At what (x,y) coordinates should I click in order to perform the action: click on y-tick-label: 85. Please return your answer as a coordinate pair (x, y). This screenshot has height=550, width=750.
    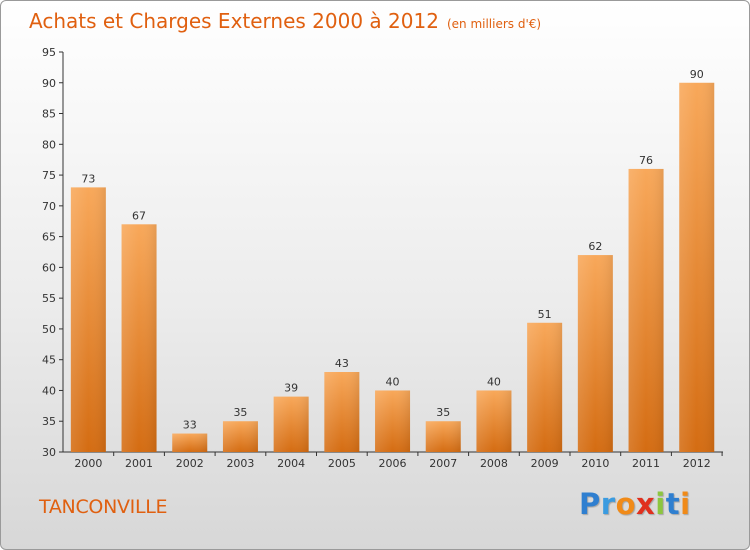
    Looking at the image, I should click on (49, 114).